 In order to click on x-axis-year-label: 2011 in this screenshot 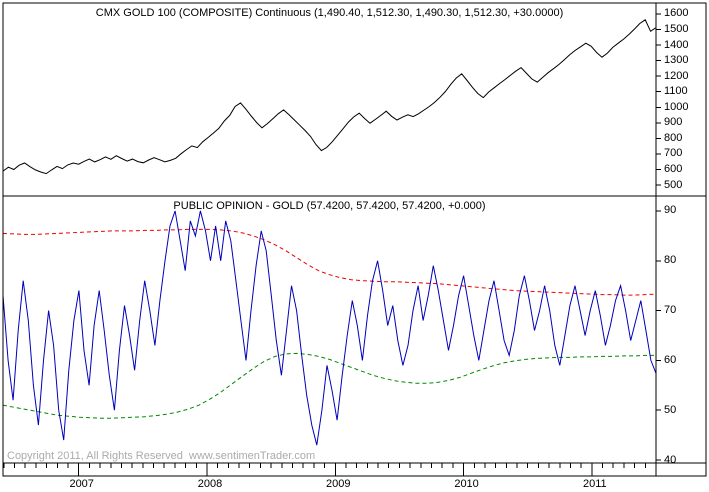, I will do `click(595, 484)`.